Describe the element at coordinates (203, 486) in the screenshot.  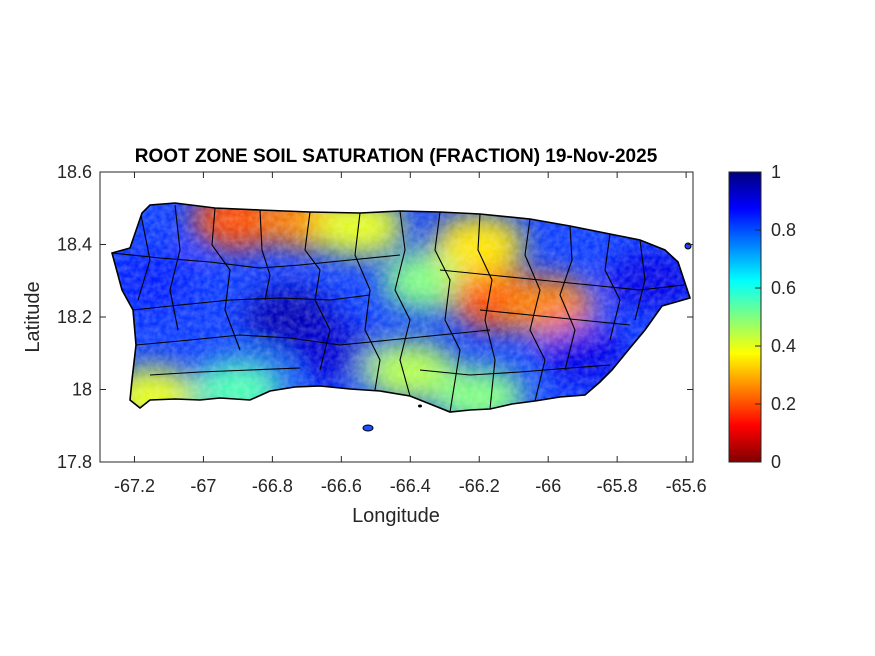
I see `x-tick-label: -67` at that location.